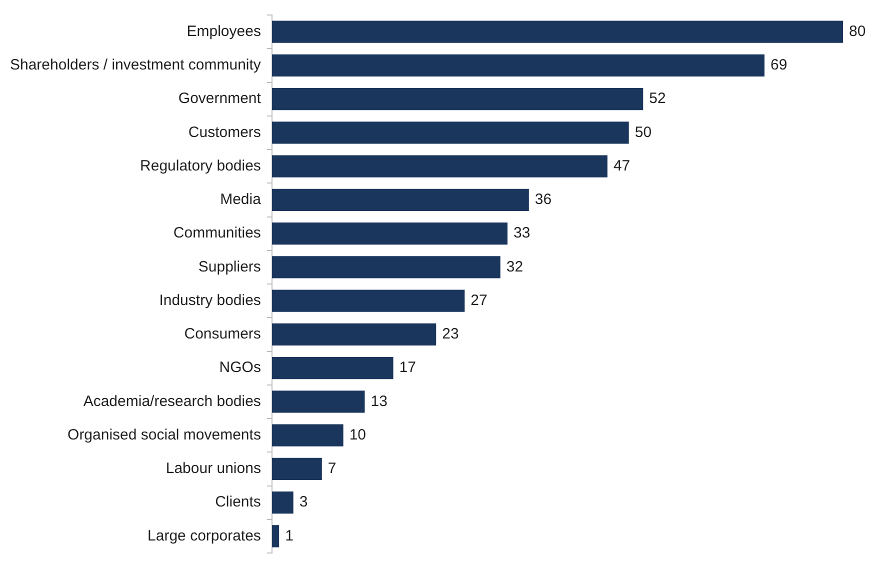  Describe the element at coordinates (450, 334) in the screenshot. I see `data-label: 23` at that location.